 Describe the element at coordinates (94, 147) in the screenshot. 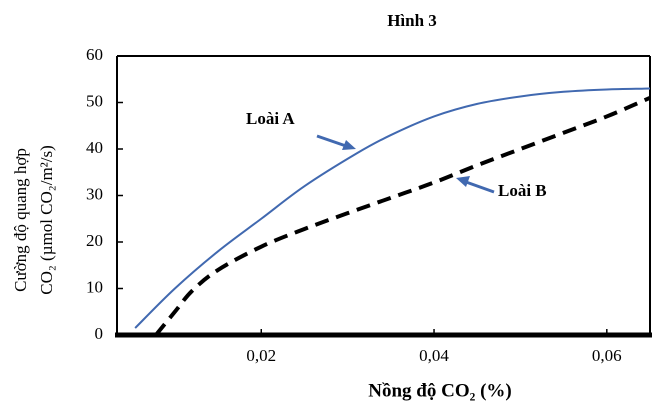

I see `y-tick-label: 40` at that location.